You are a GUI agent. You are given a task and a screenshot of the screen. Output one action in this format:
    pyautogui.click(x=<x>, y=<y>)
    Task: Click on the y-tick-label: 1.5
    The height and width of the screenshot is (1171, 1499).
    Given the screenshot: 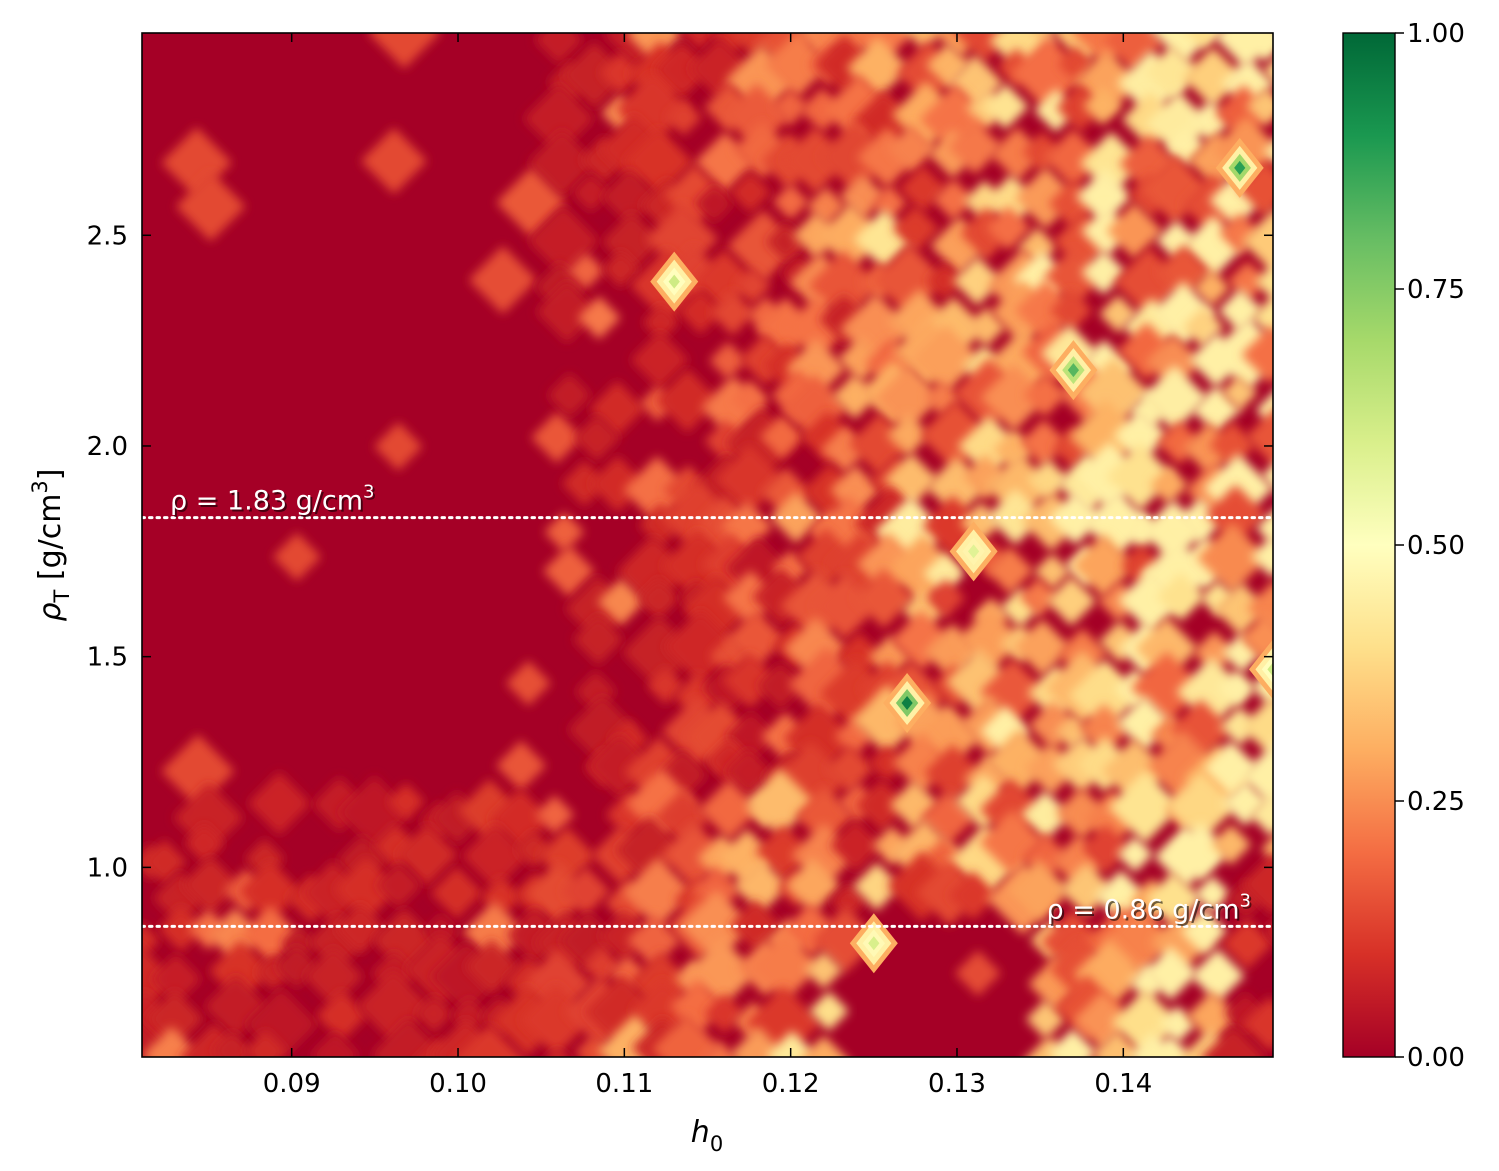 What is the action you would take?
    pyautogui.click(x=107, y=658)
    